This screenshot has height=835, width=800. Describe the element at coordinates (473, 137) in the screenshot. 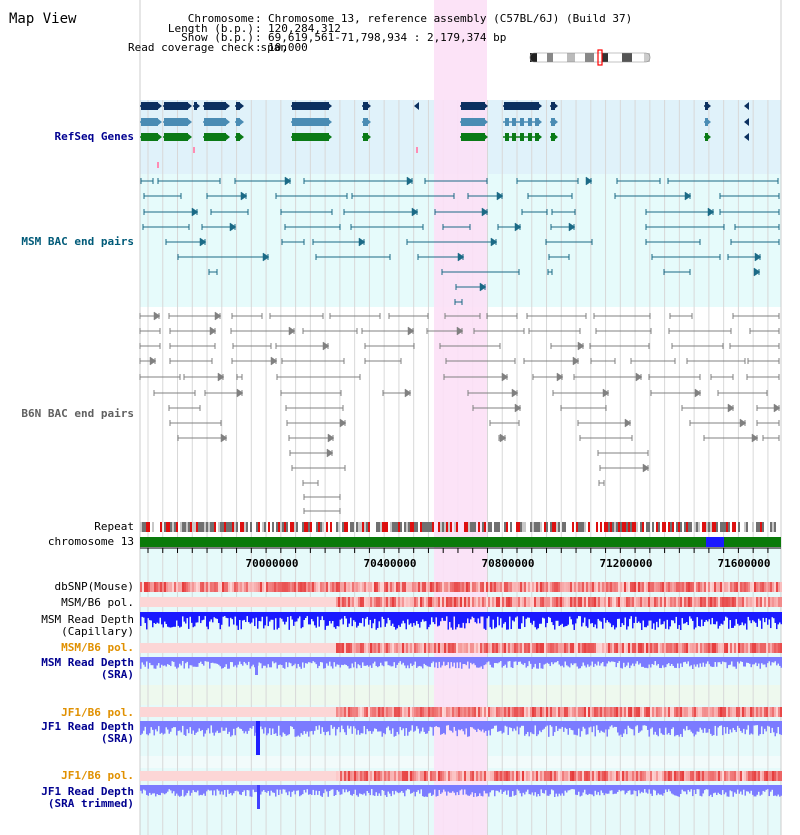

I see `gene-exon` at that location.